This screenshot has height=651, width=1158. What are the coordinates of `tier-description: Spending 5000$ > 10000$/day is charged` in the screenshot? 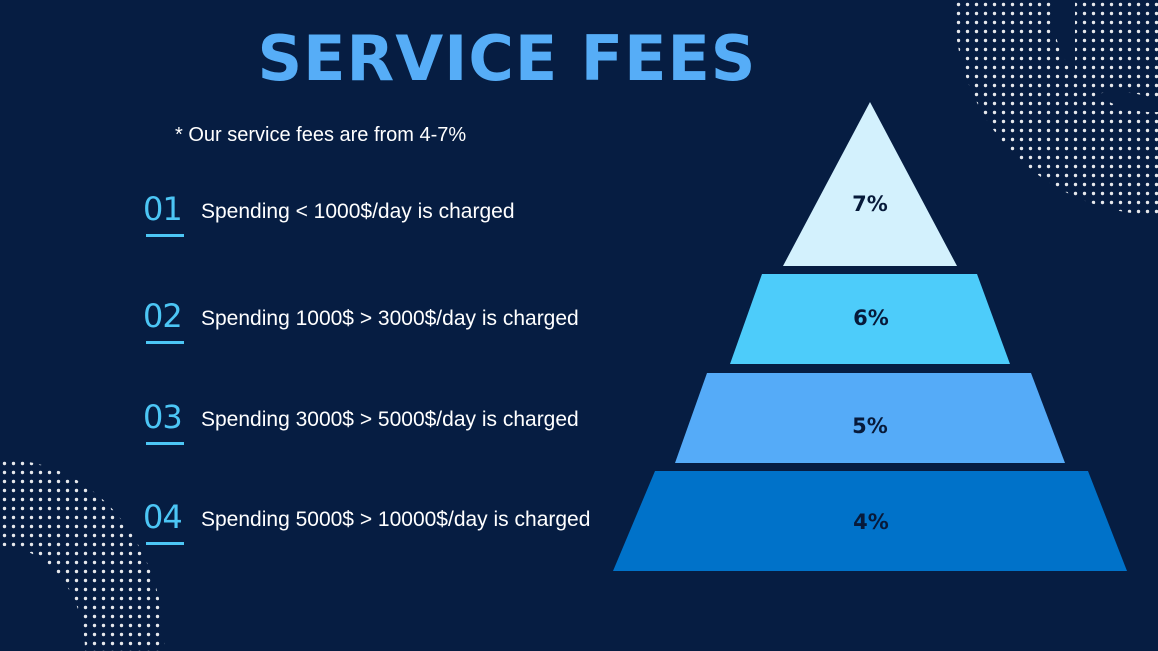 It's located at (396, 519).